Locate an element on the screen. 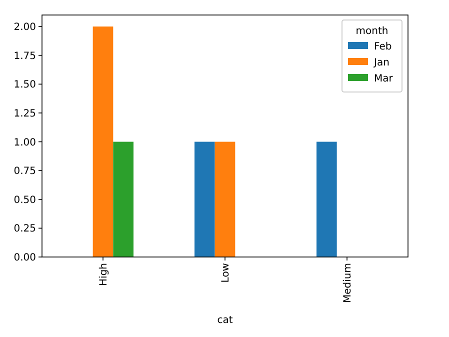 The height and width of the screenshot is (337, 449). x-axis-title: cat is located at coordinates (225, 320).